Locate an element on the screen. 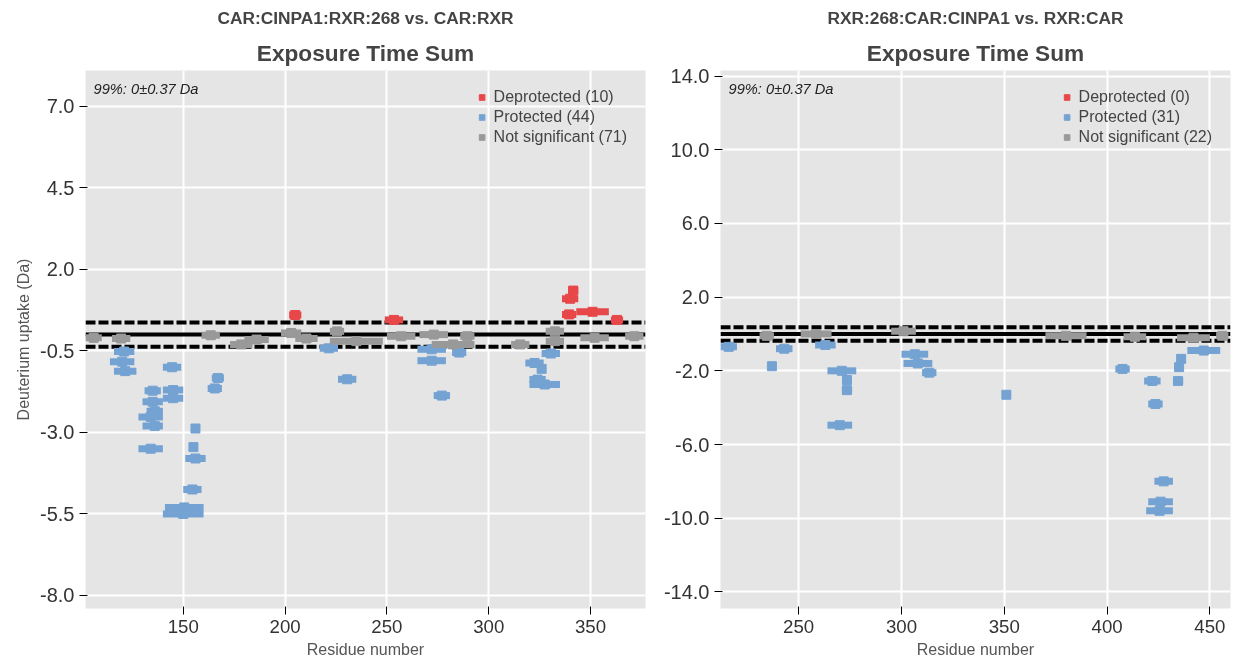 This screenshot has width=1241, height=664. y-tick-label: 10.0 is located at coordinates (690, 149).